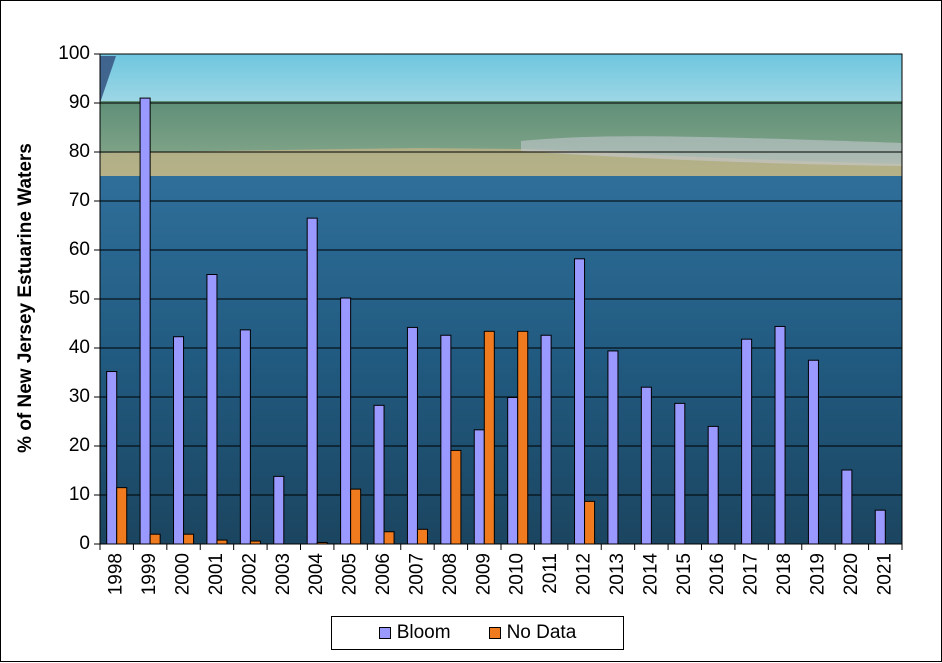 Image resolution: width=942 pixels, height=663 pixels. What do you see at coordinates (112, 458) in the screenshot?
I see `bar-bloom-1998` at bounding box center [112, 458].